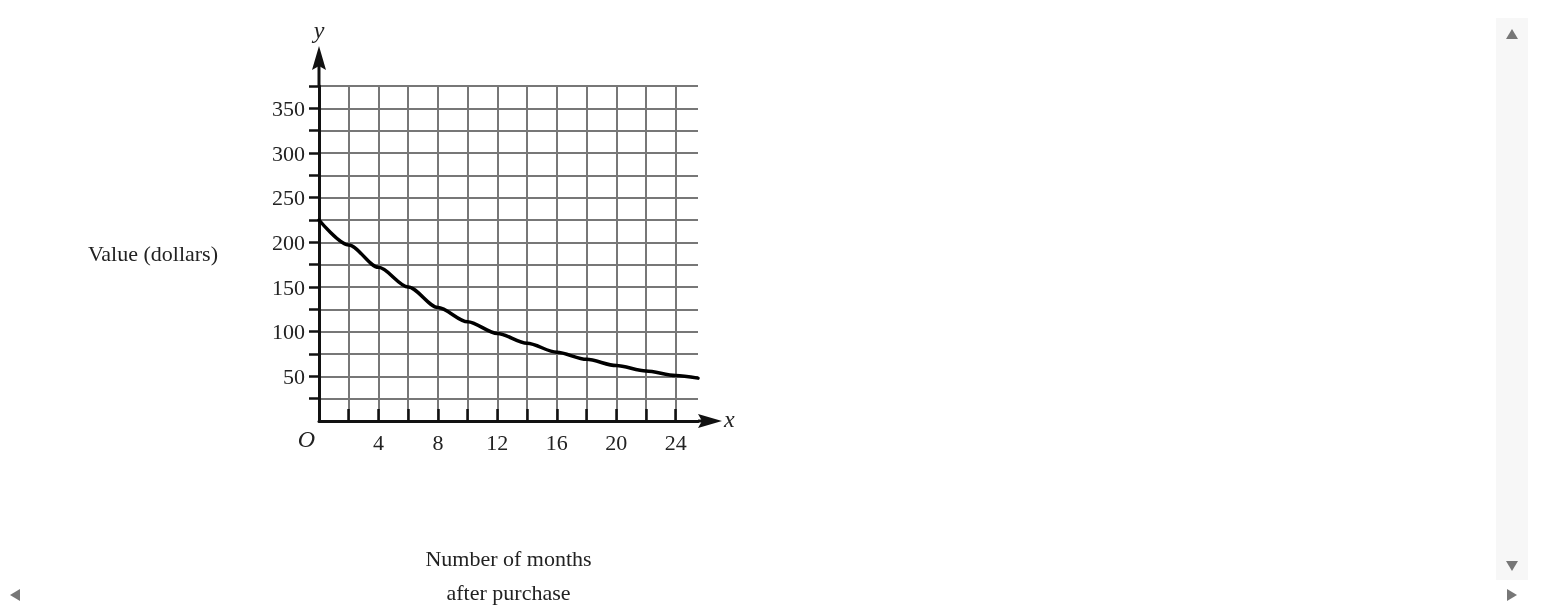 The image size is (1558, 614). What do you see at coordinates (378, 442) in the screenshot?
I see `x-tick-label: 4` at bounding box center [378, 442].